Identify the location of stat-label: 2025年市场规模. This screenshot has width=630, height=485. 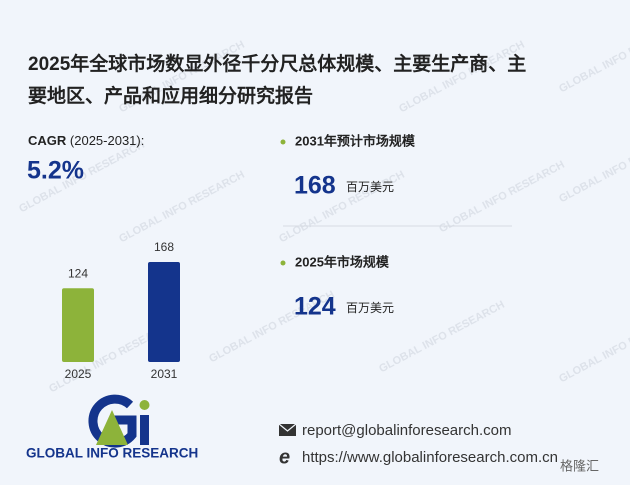
(342, 261).